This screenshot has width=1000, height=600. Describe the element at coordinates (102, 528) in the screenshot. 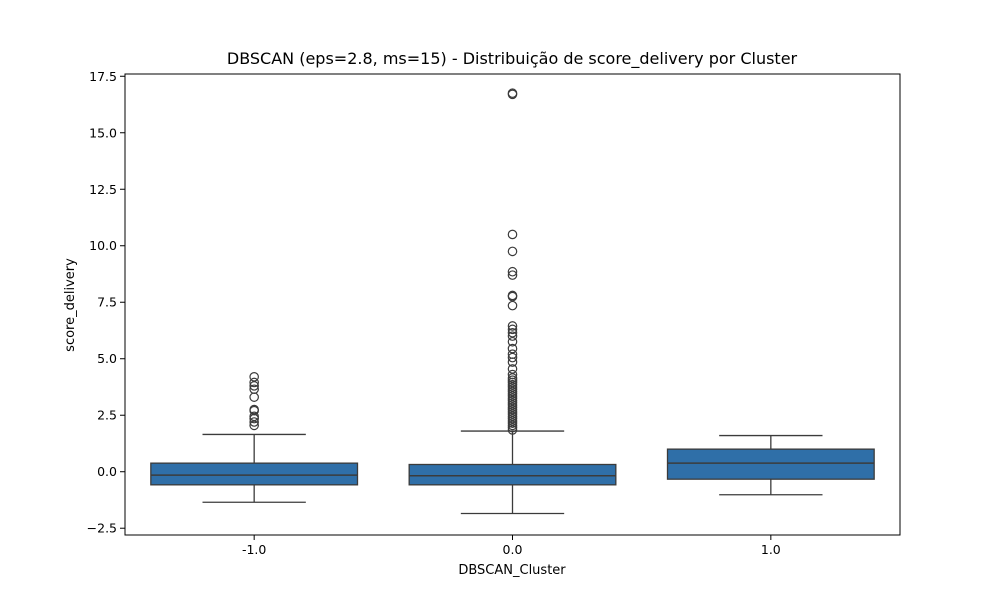

I see `y-tick-label: −2.5` at that location.